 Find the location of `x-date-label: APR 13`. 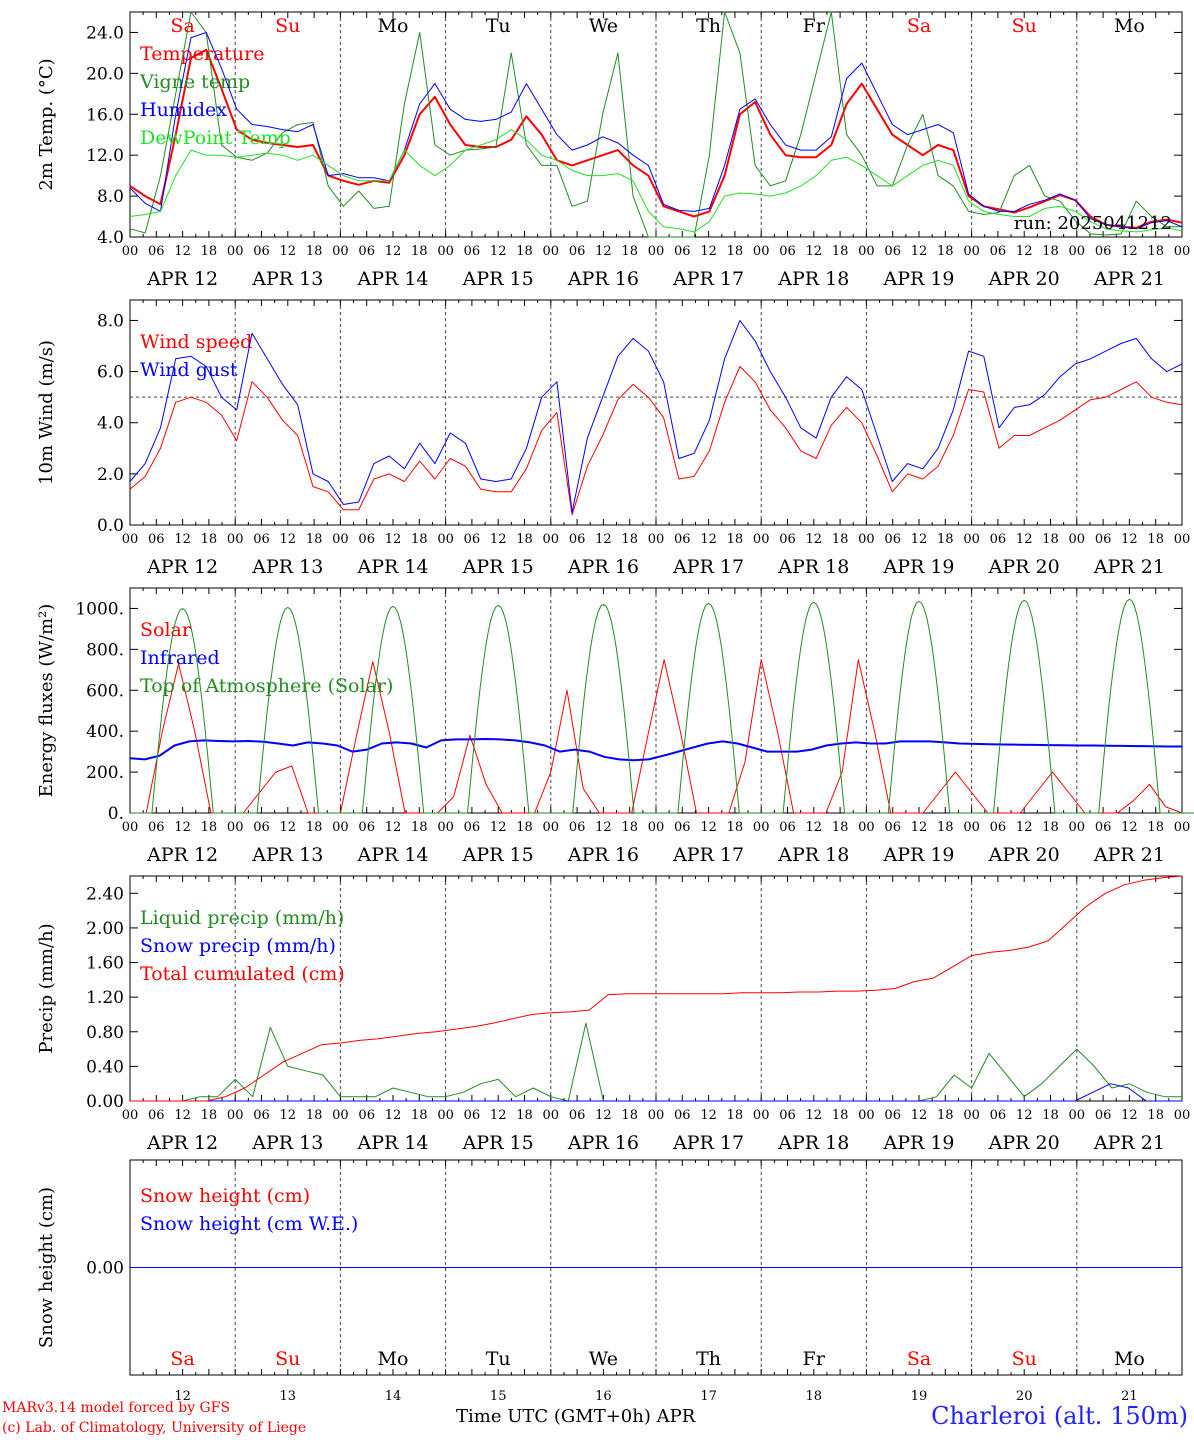

x-date-label: APR 13 is located at coordinates (287, 567).